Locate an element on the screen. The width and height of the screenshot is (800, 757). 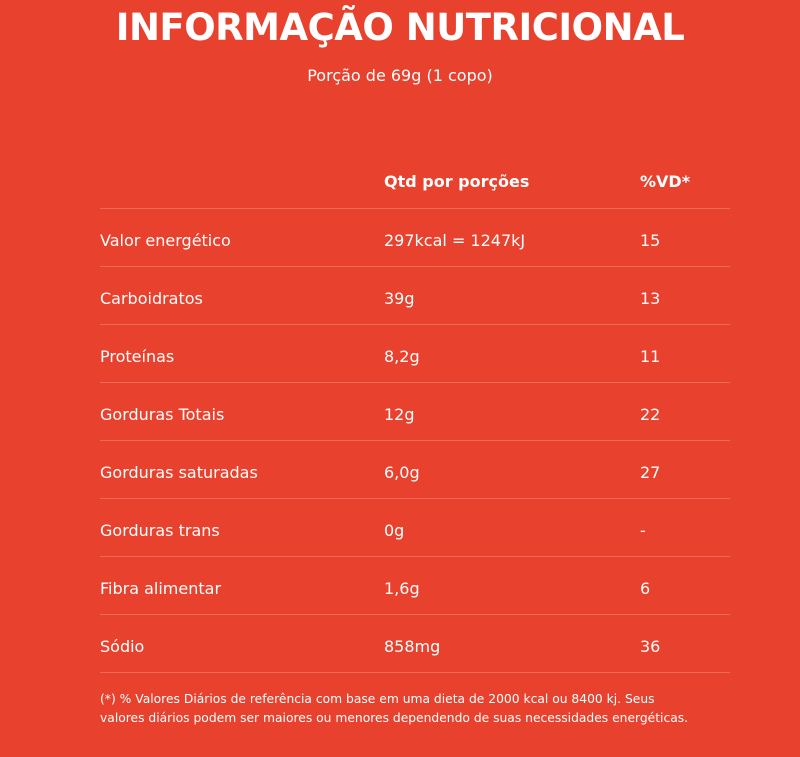
nutrient-name: Gorduras trans is located at coordinates (160, 530).